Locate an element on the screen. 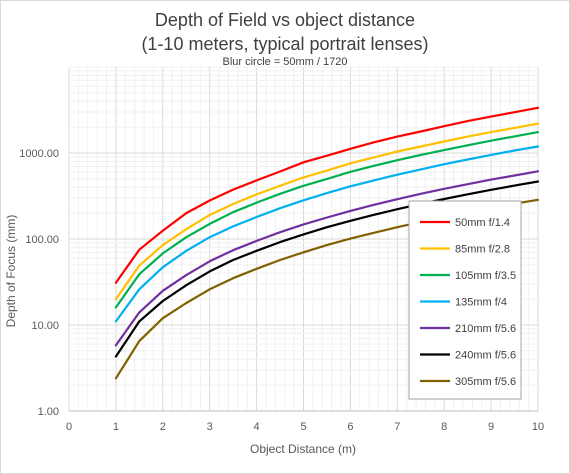 Image resolution: width=570 pixels, height=474 pixels. x-tick-label: 10 is located at coordinates (538, 427).